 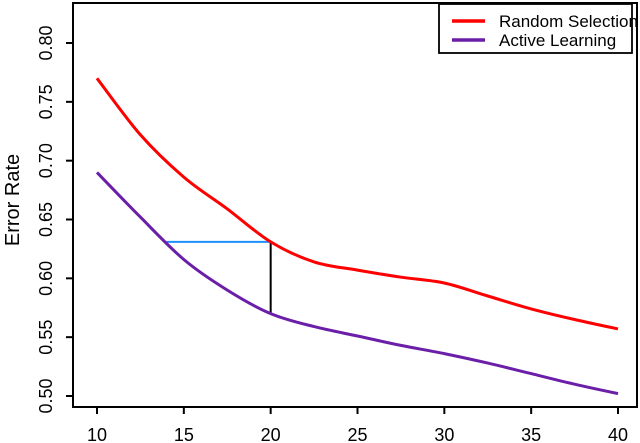 What do you see at coordinates (46, 219) in the screenshot?
I see `y-tick-label: 0.65` at bounding box center [46, 219].